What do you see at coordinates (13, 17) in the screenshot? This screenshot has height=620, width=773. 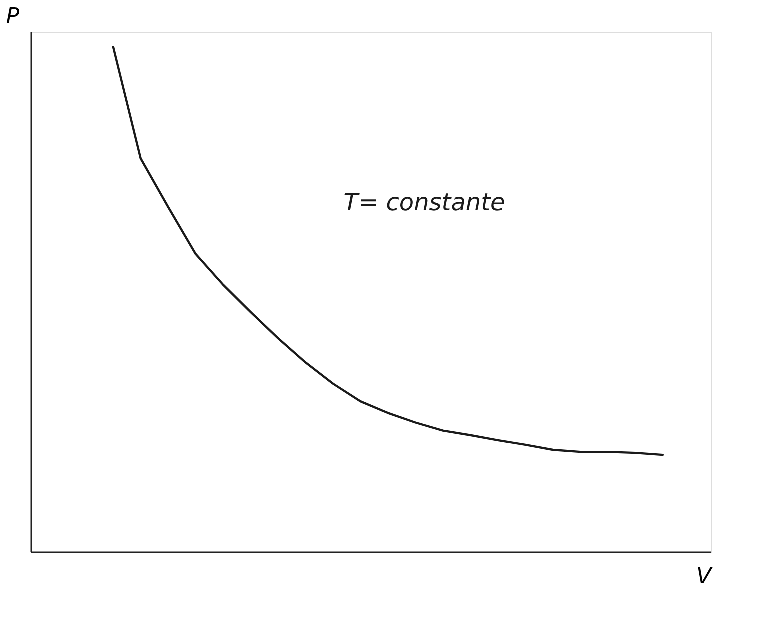 I see `y-axis-title: P` at bounding box center [13, 17].